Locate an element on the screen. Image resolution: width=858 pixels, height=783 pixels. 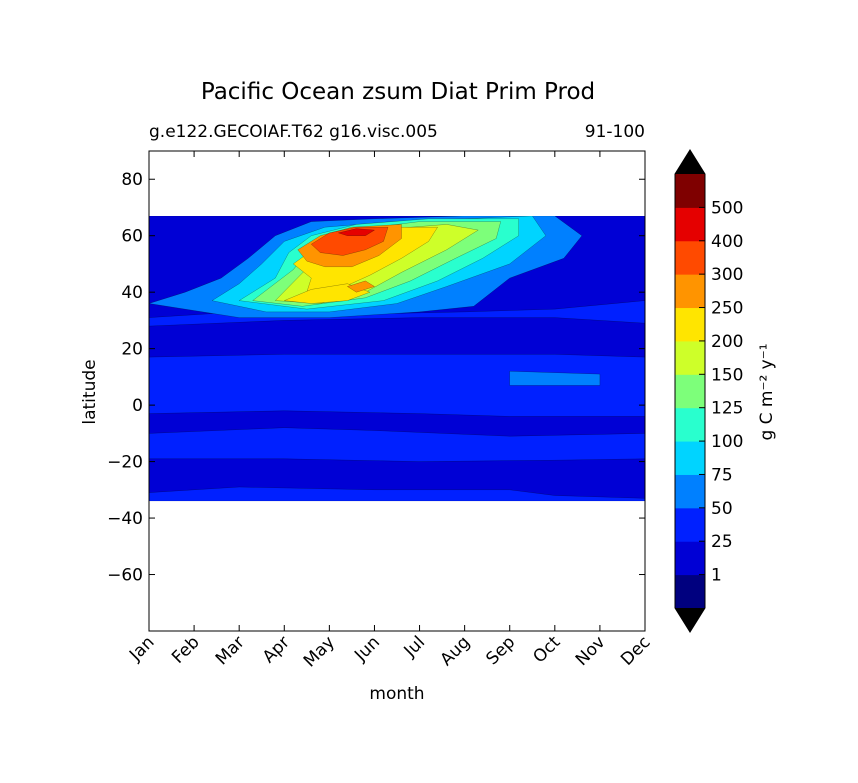
y-tick-label: −40 is located at coordinates (125, 519).